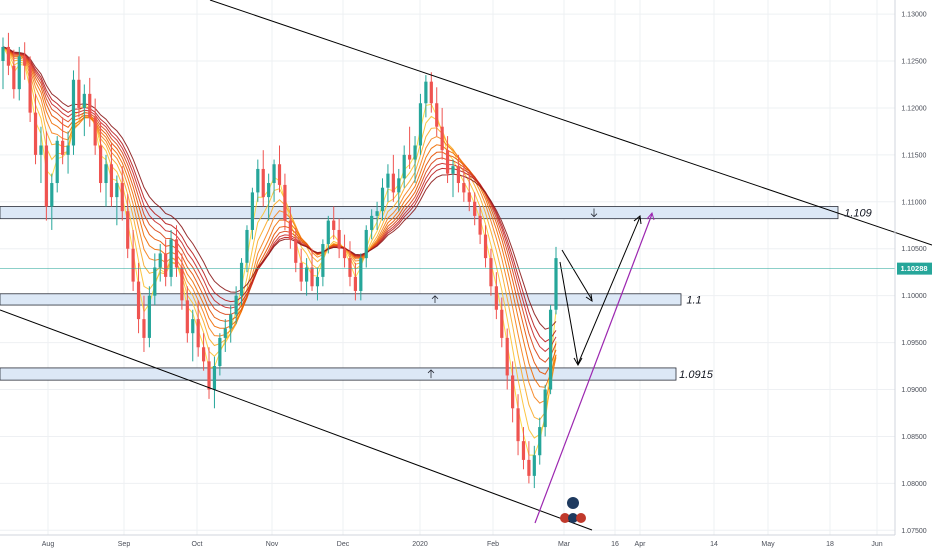 This screenshot has width=932, height=555. What do you see at coordinates (573, 510) in the screenshot?
I see `events-badge` at bounding box center [573, 510].